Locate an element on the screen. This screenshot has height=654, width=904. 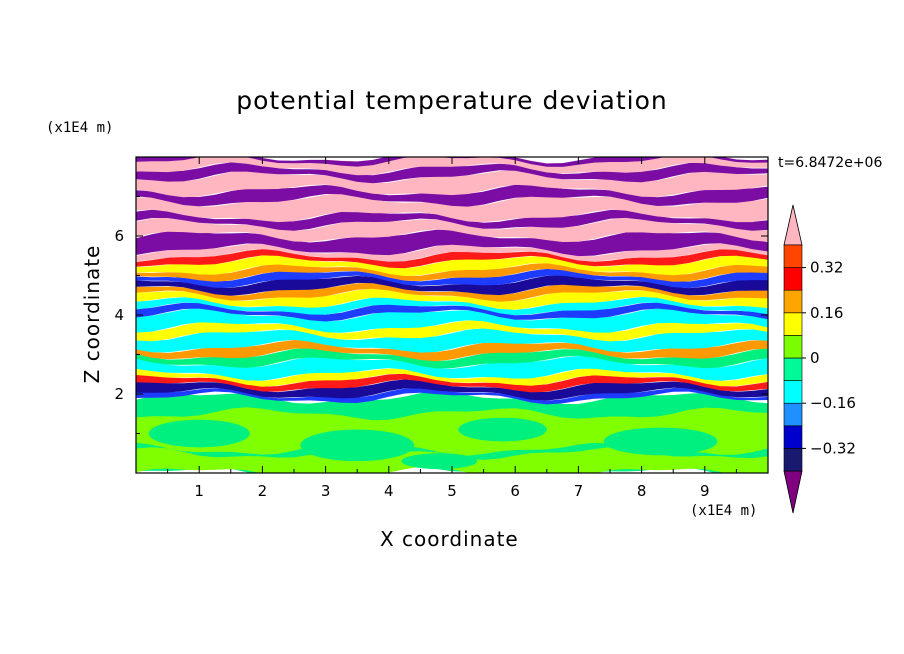
colorbar-label: −0.16 is located at coordinates (833, 403).